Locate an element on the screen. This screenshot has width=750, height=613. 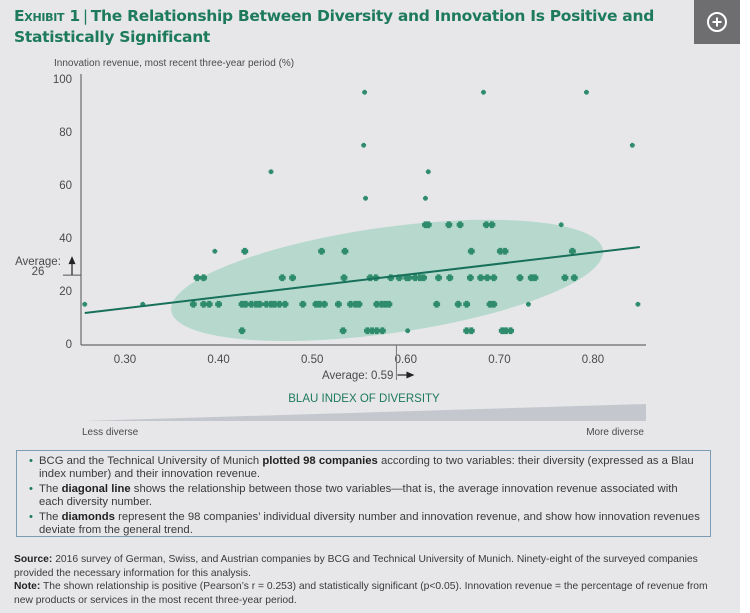
x-average-label: Average: 0.59 is located at coordinates (357, 376).